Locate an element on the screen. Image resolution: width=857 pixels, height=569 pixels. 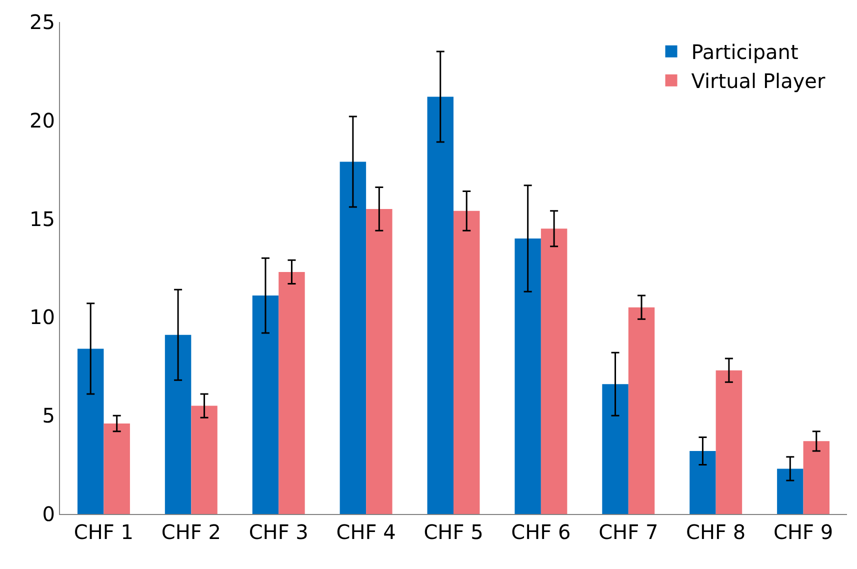
x-tick-label: CHF 2 is located at coordinates (191, 532).